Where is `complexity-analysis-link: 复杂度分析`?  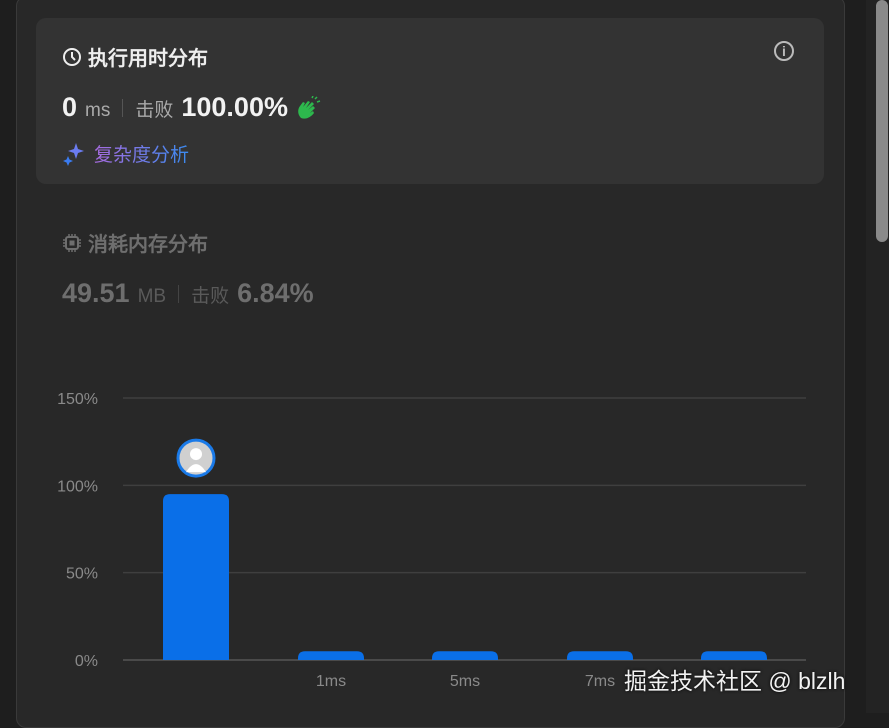
complexity-analysis-link: 复杂度分析 is located at coordinates (125, 153).